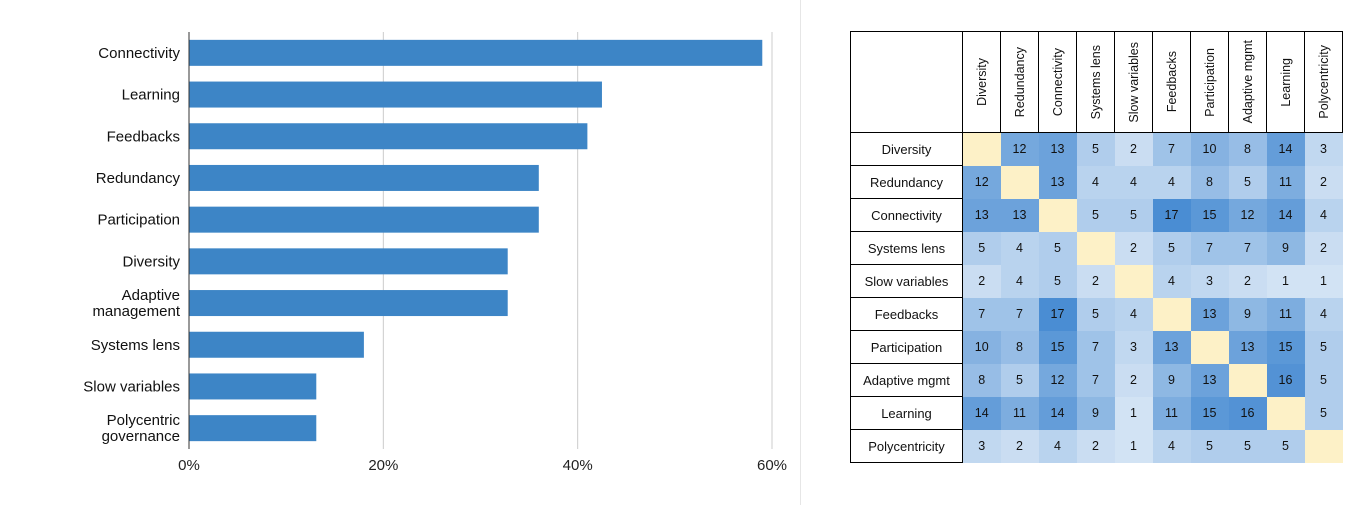 This screenshot has height=505, width=1349. Describe the element at coordinates (151, 261) in the screenshot. I see `category-label: Diversity` at that location.